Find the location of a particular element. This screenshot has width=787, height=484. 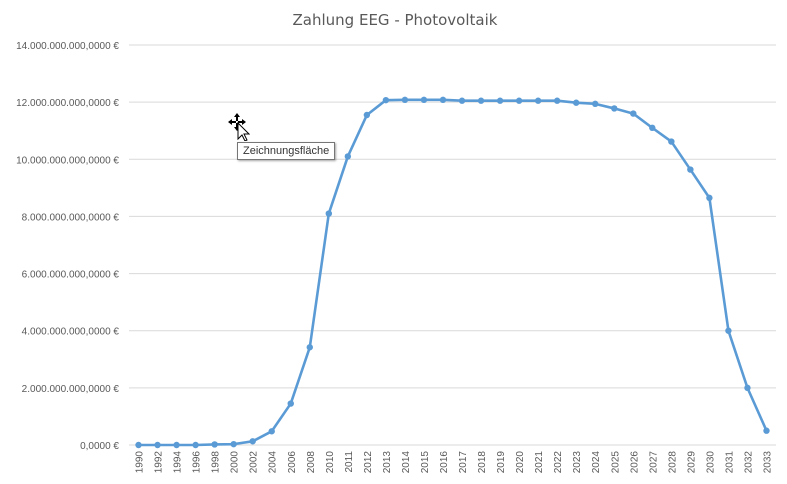

x-tick-label: 2021 is located at coordinates (539, 462).